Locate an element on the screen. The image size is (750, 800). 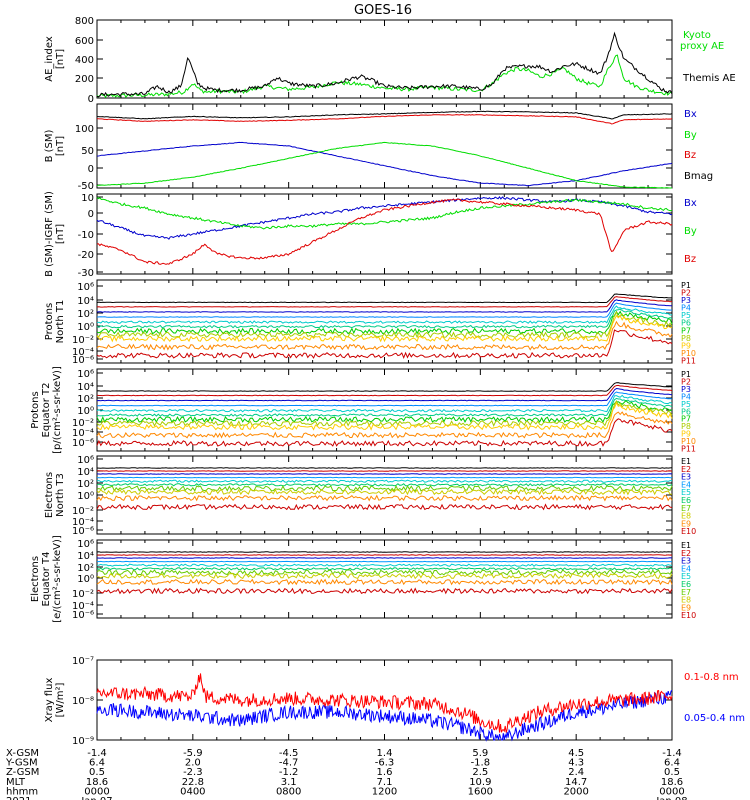
series-line-by is located at coordinates (384, 165).